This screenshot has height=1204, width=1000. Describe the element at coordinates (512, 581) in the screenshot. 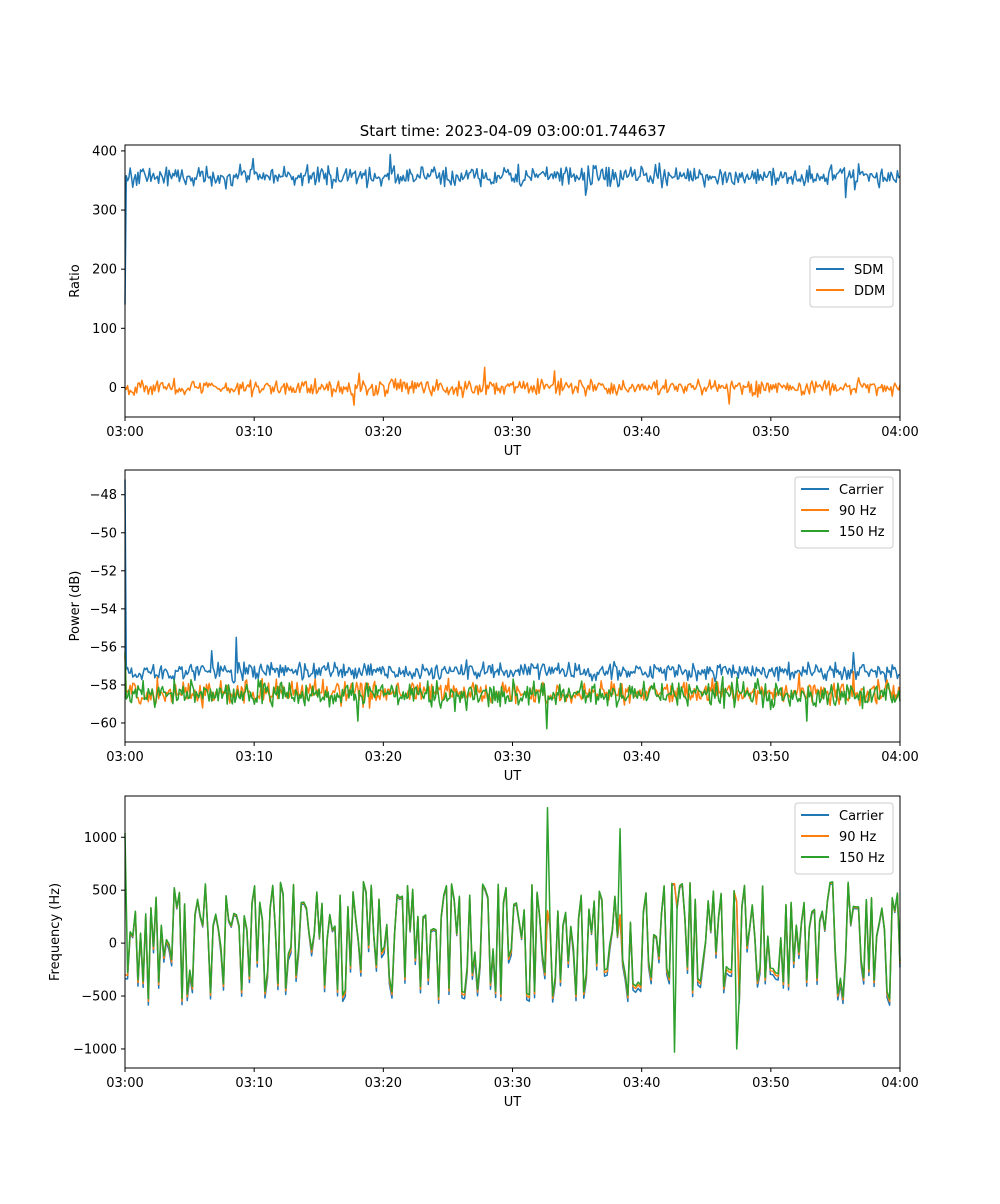

I see `series-line-carrier` at that location.